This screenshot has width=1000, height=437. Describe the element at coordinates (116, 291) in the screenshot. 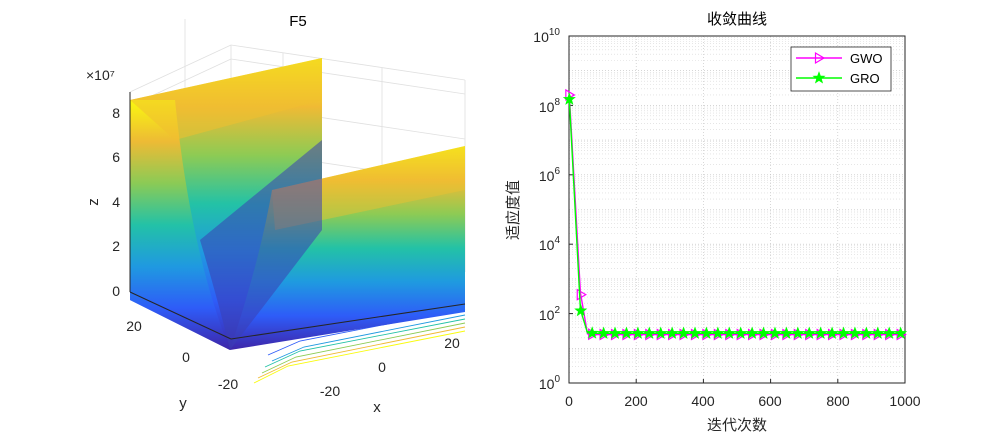

I see `z-tick-label: 0` at that location.